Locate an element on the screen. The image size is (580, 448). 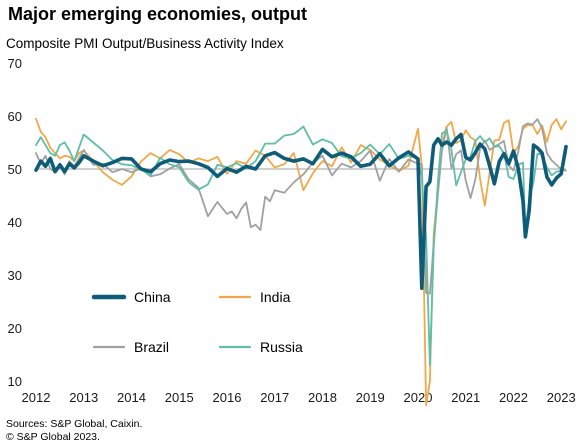
y-tick-label: 40 is located at coordinates (15, 222).